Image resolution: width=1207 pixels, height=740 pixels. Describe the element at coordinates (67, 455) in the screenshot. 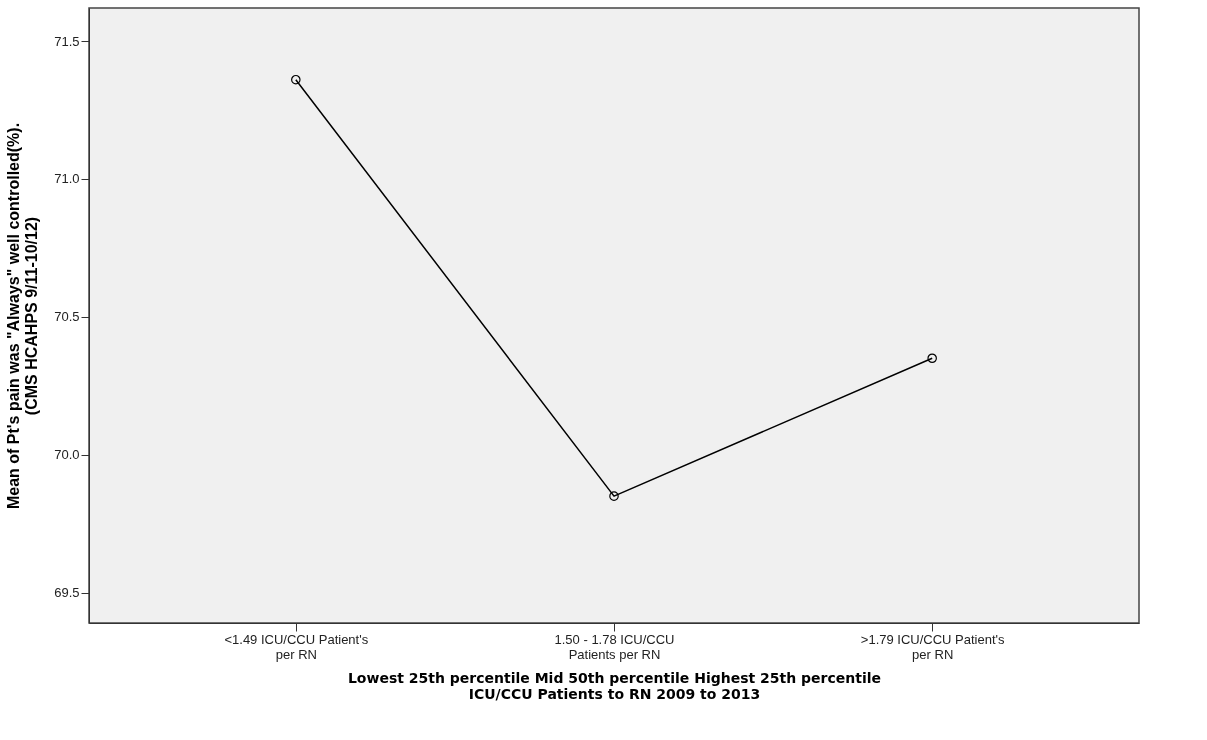

I see `y-tick-label: 70.0` at that location.